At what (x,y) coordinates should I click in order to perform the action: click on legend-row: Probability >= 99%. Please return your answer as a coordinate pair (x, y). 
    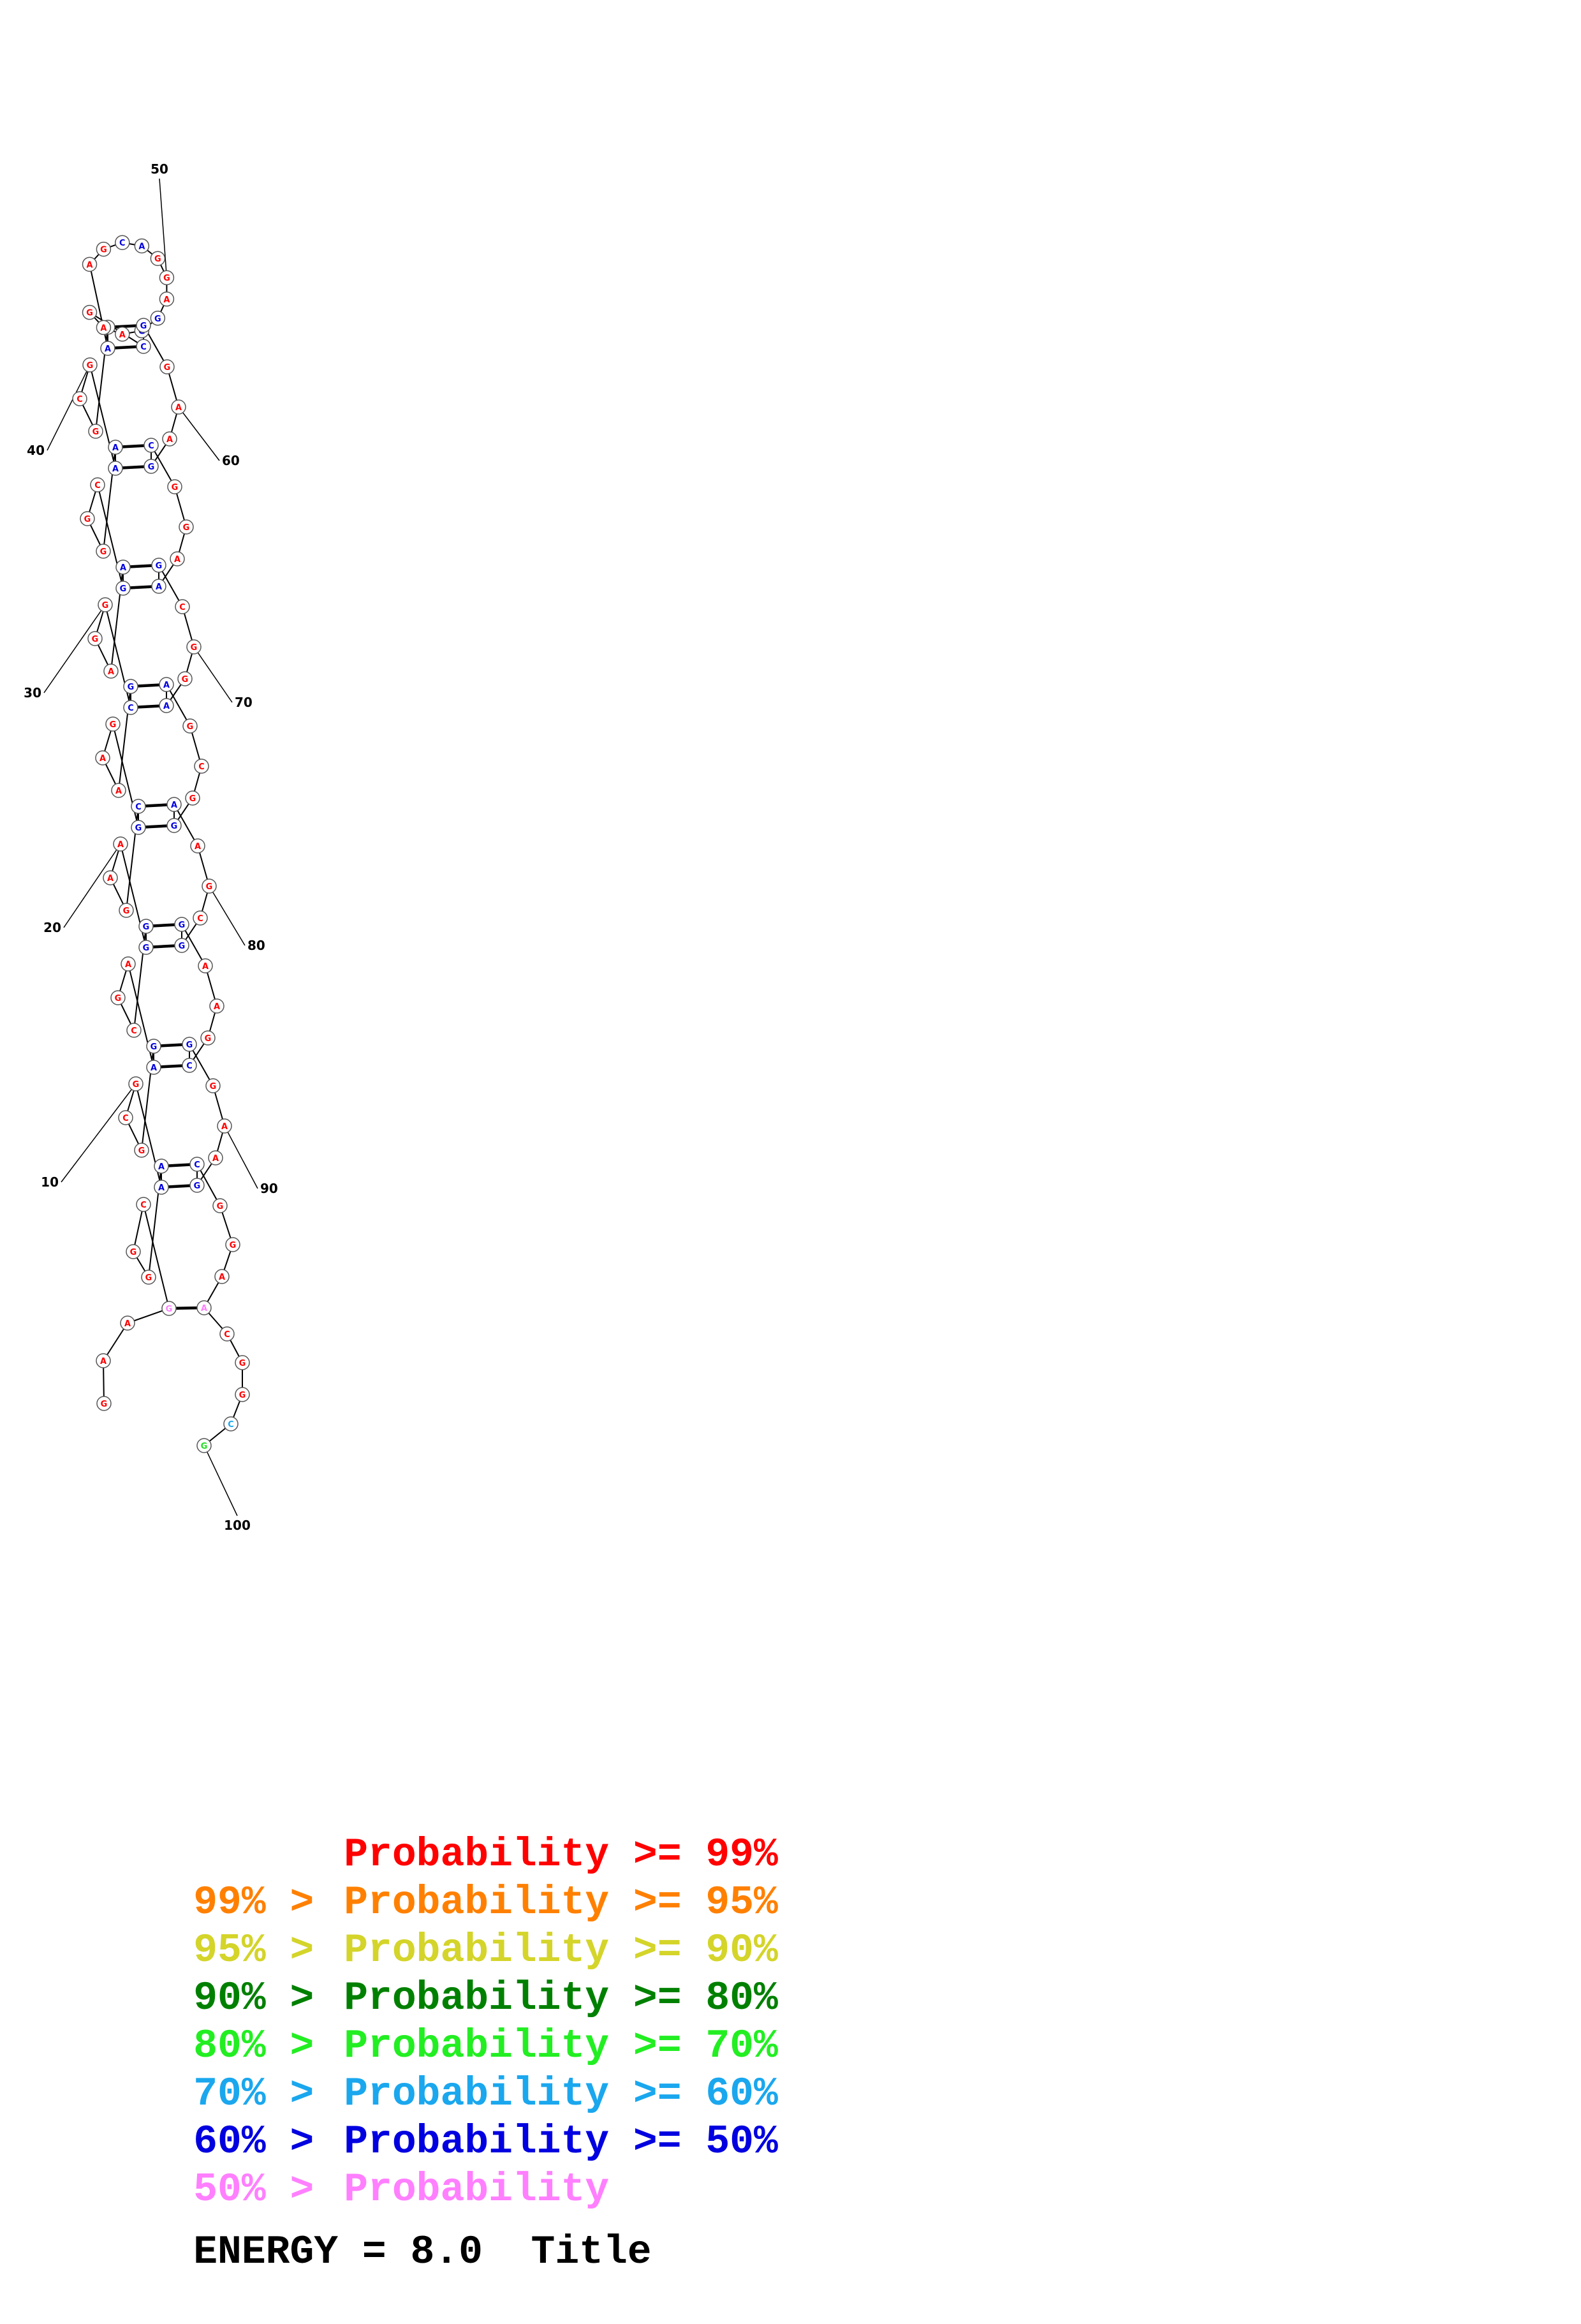
    Looking at the image, I should click on (437, 1855).